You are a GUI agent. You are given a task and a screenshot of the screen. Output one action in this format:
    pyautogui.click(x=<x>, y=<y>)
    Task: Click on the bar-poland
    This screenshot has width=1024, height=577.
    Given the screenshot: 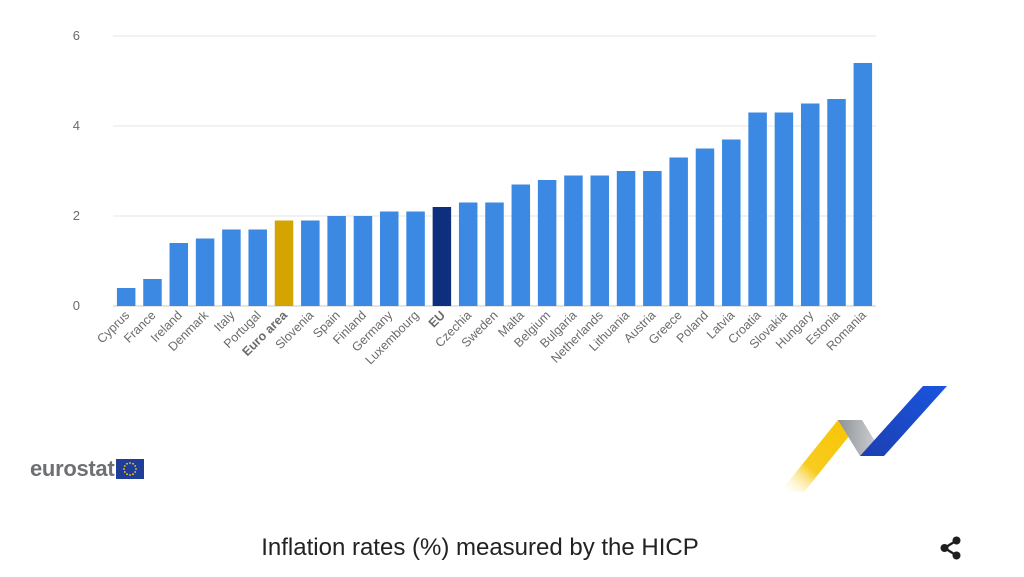 What is the action you would take?
    pyautogui.click(x=705, y=227)
    